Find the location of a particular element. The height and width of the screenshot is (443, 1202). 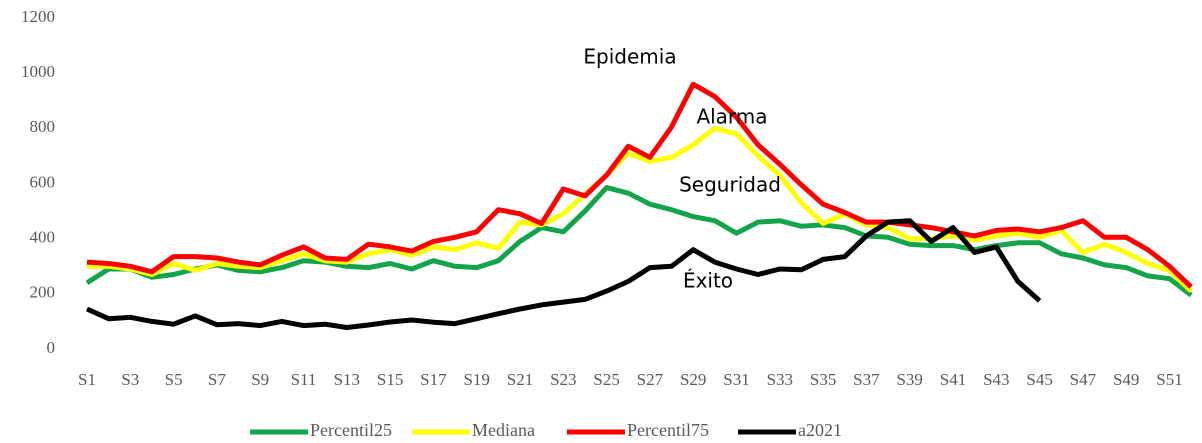

legend-label: Mediana is located at coordinates (503, 430).